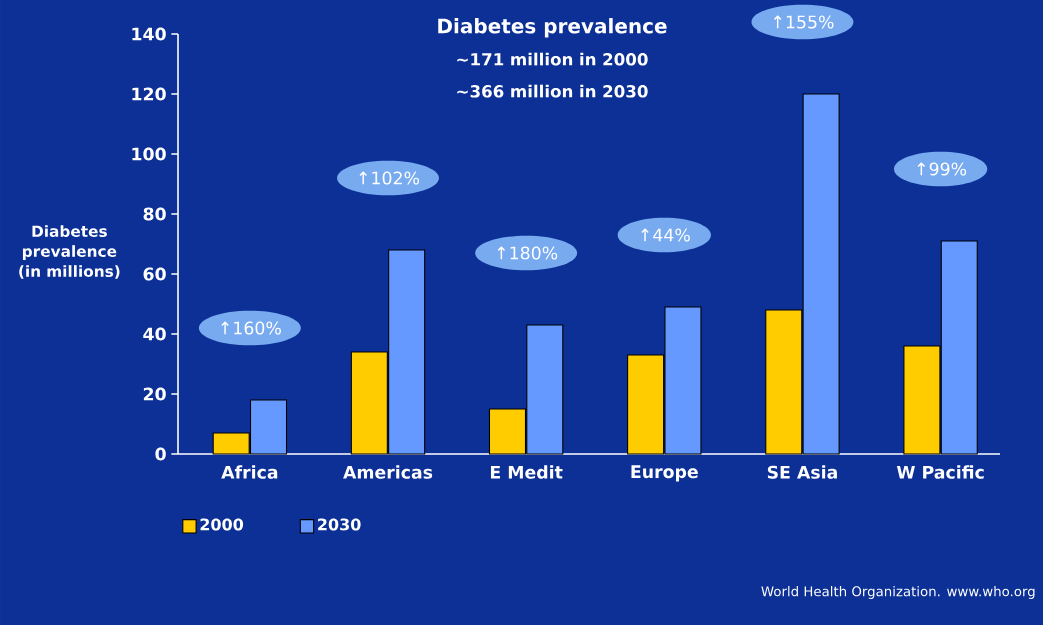  What do you see at coordinates (552, 75) in the screenshot?
I see `text: ~171 million in 2000 ~366 million in 2030` at bounding box center [552, 75].